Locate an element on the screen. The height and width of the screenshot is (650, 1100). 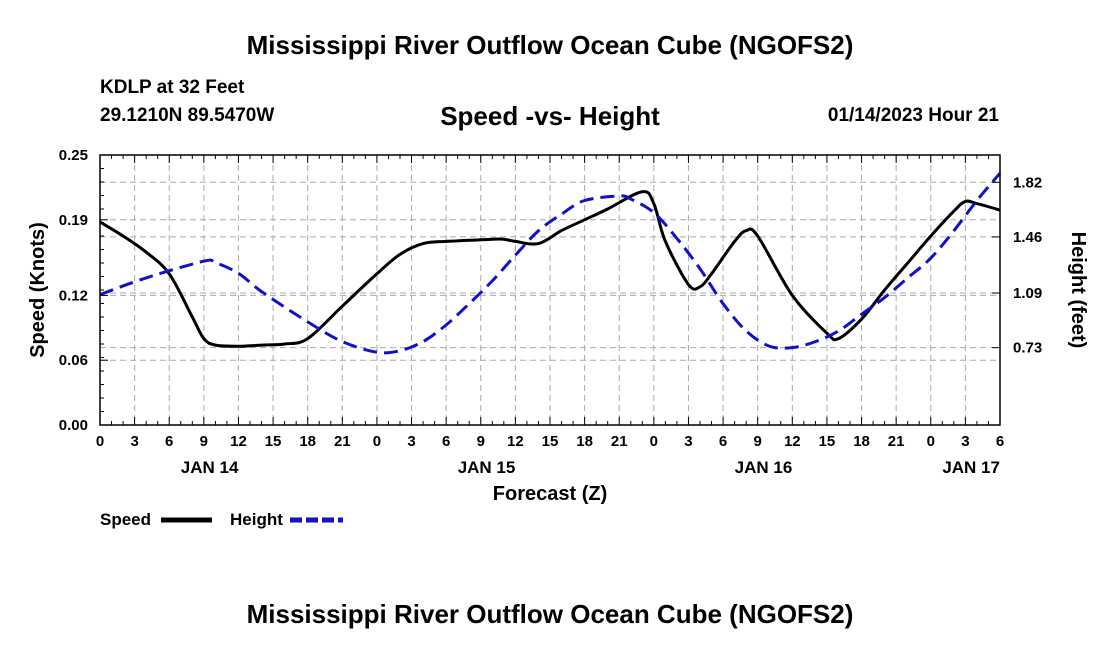
legend-label-height: Height is located at coordinates (256, 519).